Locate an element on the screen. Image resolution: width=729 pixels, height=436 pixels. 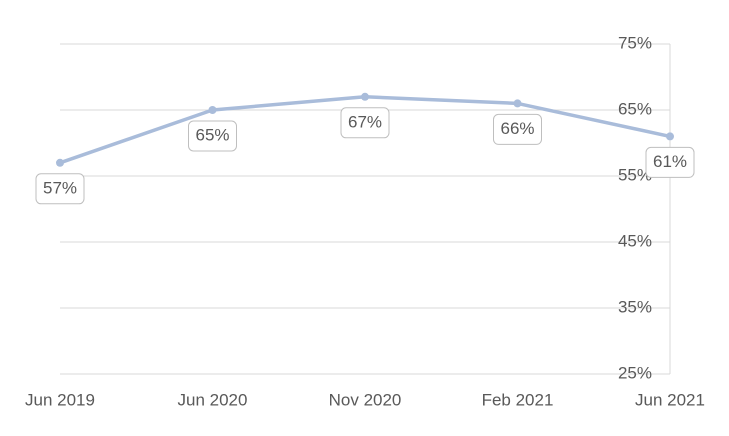
y-tick-label: 75% is located at coordinates (635, 42).